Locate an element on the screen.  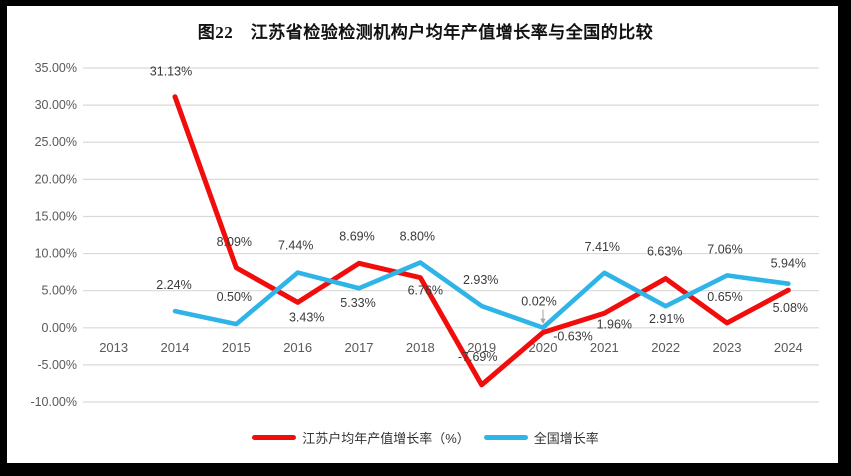
data-point-label: 2.24% is located at coordinates (173, 285).